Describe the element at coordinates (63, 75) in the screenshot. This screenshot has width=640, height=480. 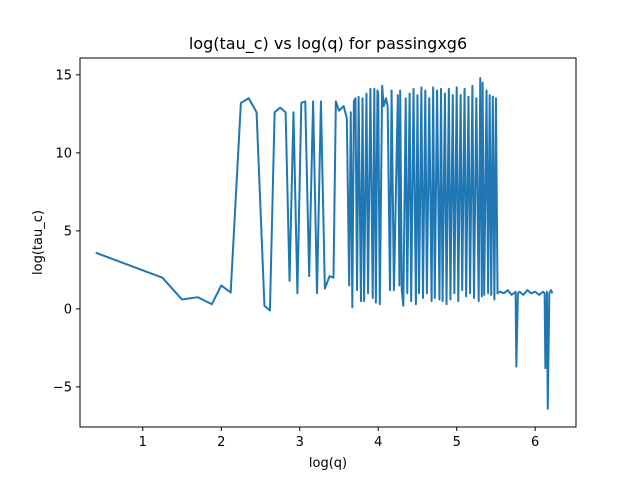
I see `y-tick-label: 15` at that location.